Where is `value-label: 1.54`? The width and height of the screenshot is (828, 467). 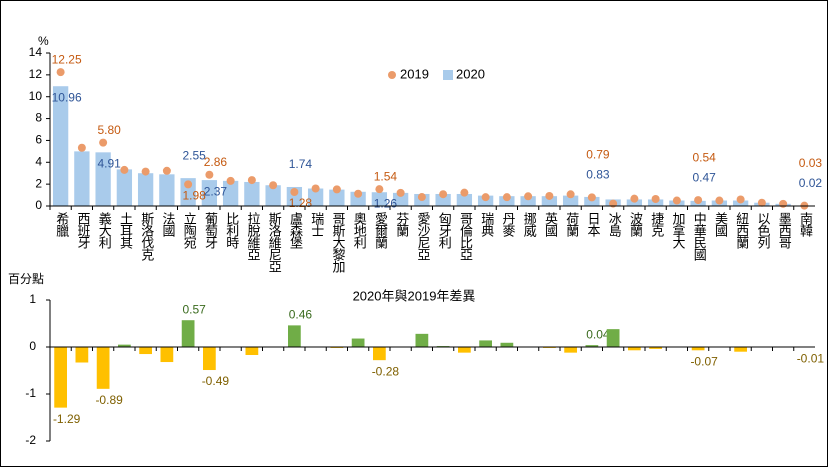 value-label: 1.54 is located at coordinates (386, 176).